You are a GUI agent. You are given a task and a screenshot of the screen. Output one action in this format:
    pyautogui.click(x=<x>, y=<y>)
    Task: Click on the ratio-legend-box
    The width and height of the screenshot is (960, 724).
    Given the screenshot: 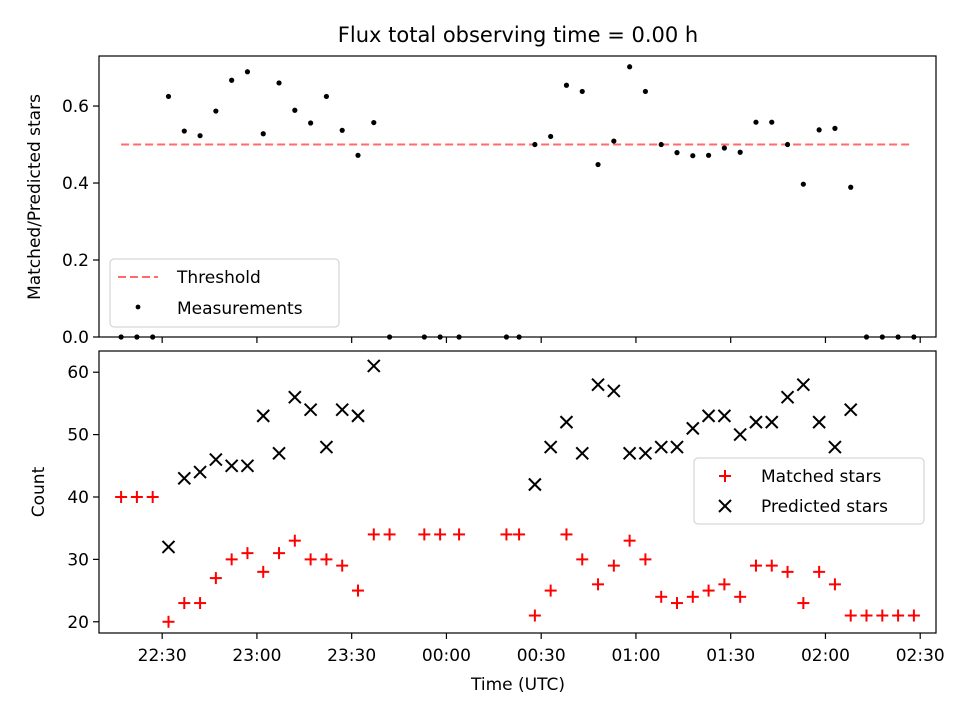 What is the action you would take?
    pyautogui.click(x=224, y=293)
    